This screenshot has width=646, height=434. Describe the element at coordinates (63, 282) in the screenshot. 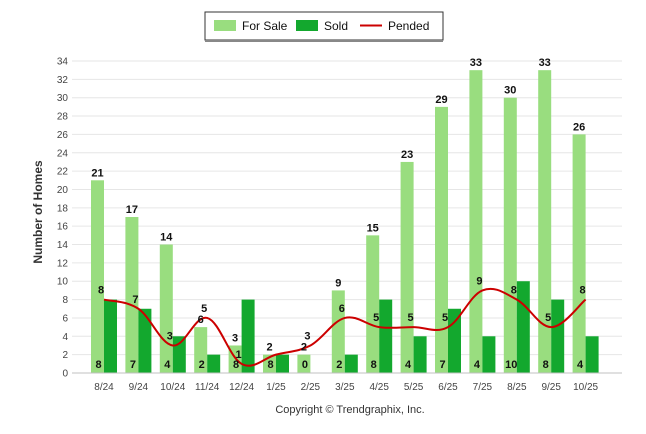

I see `y-tick-label: 10` at that location.